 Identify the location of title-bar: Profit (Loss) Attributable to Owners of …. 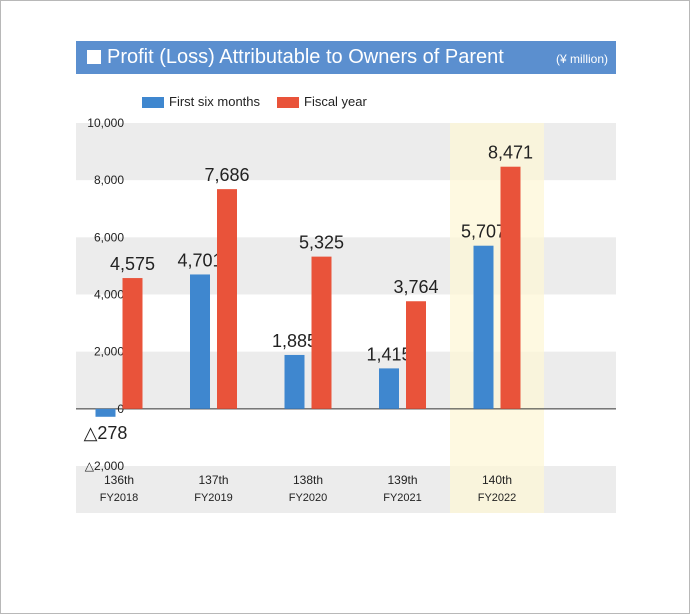
(346, 57).